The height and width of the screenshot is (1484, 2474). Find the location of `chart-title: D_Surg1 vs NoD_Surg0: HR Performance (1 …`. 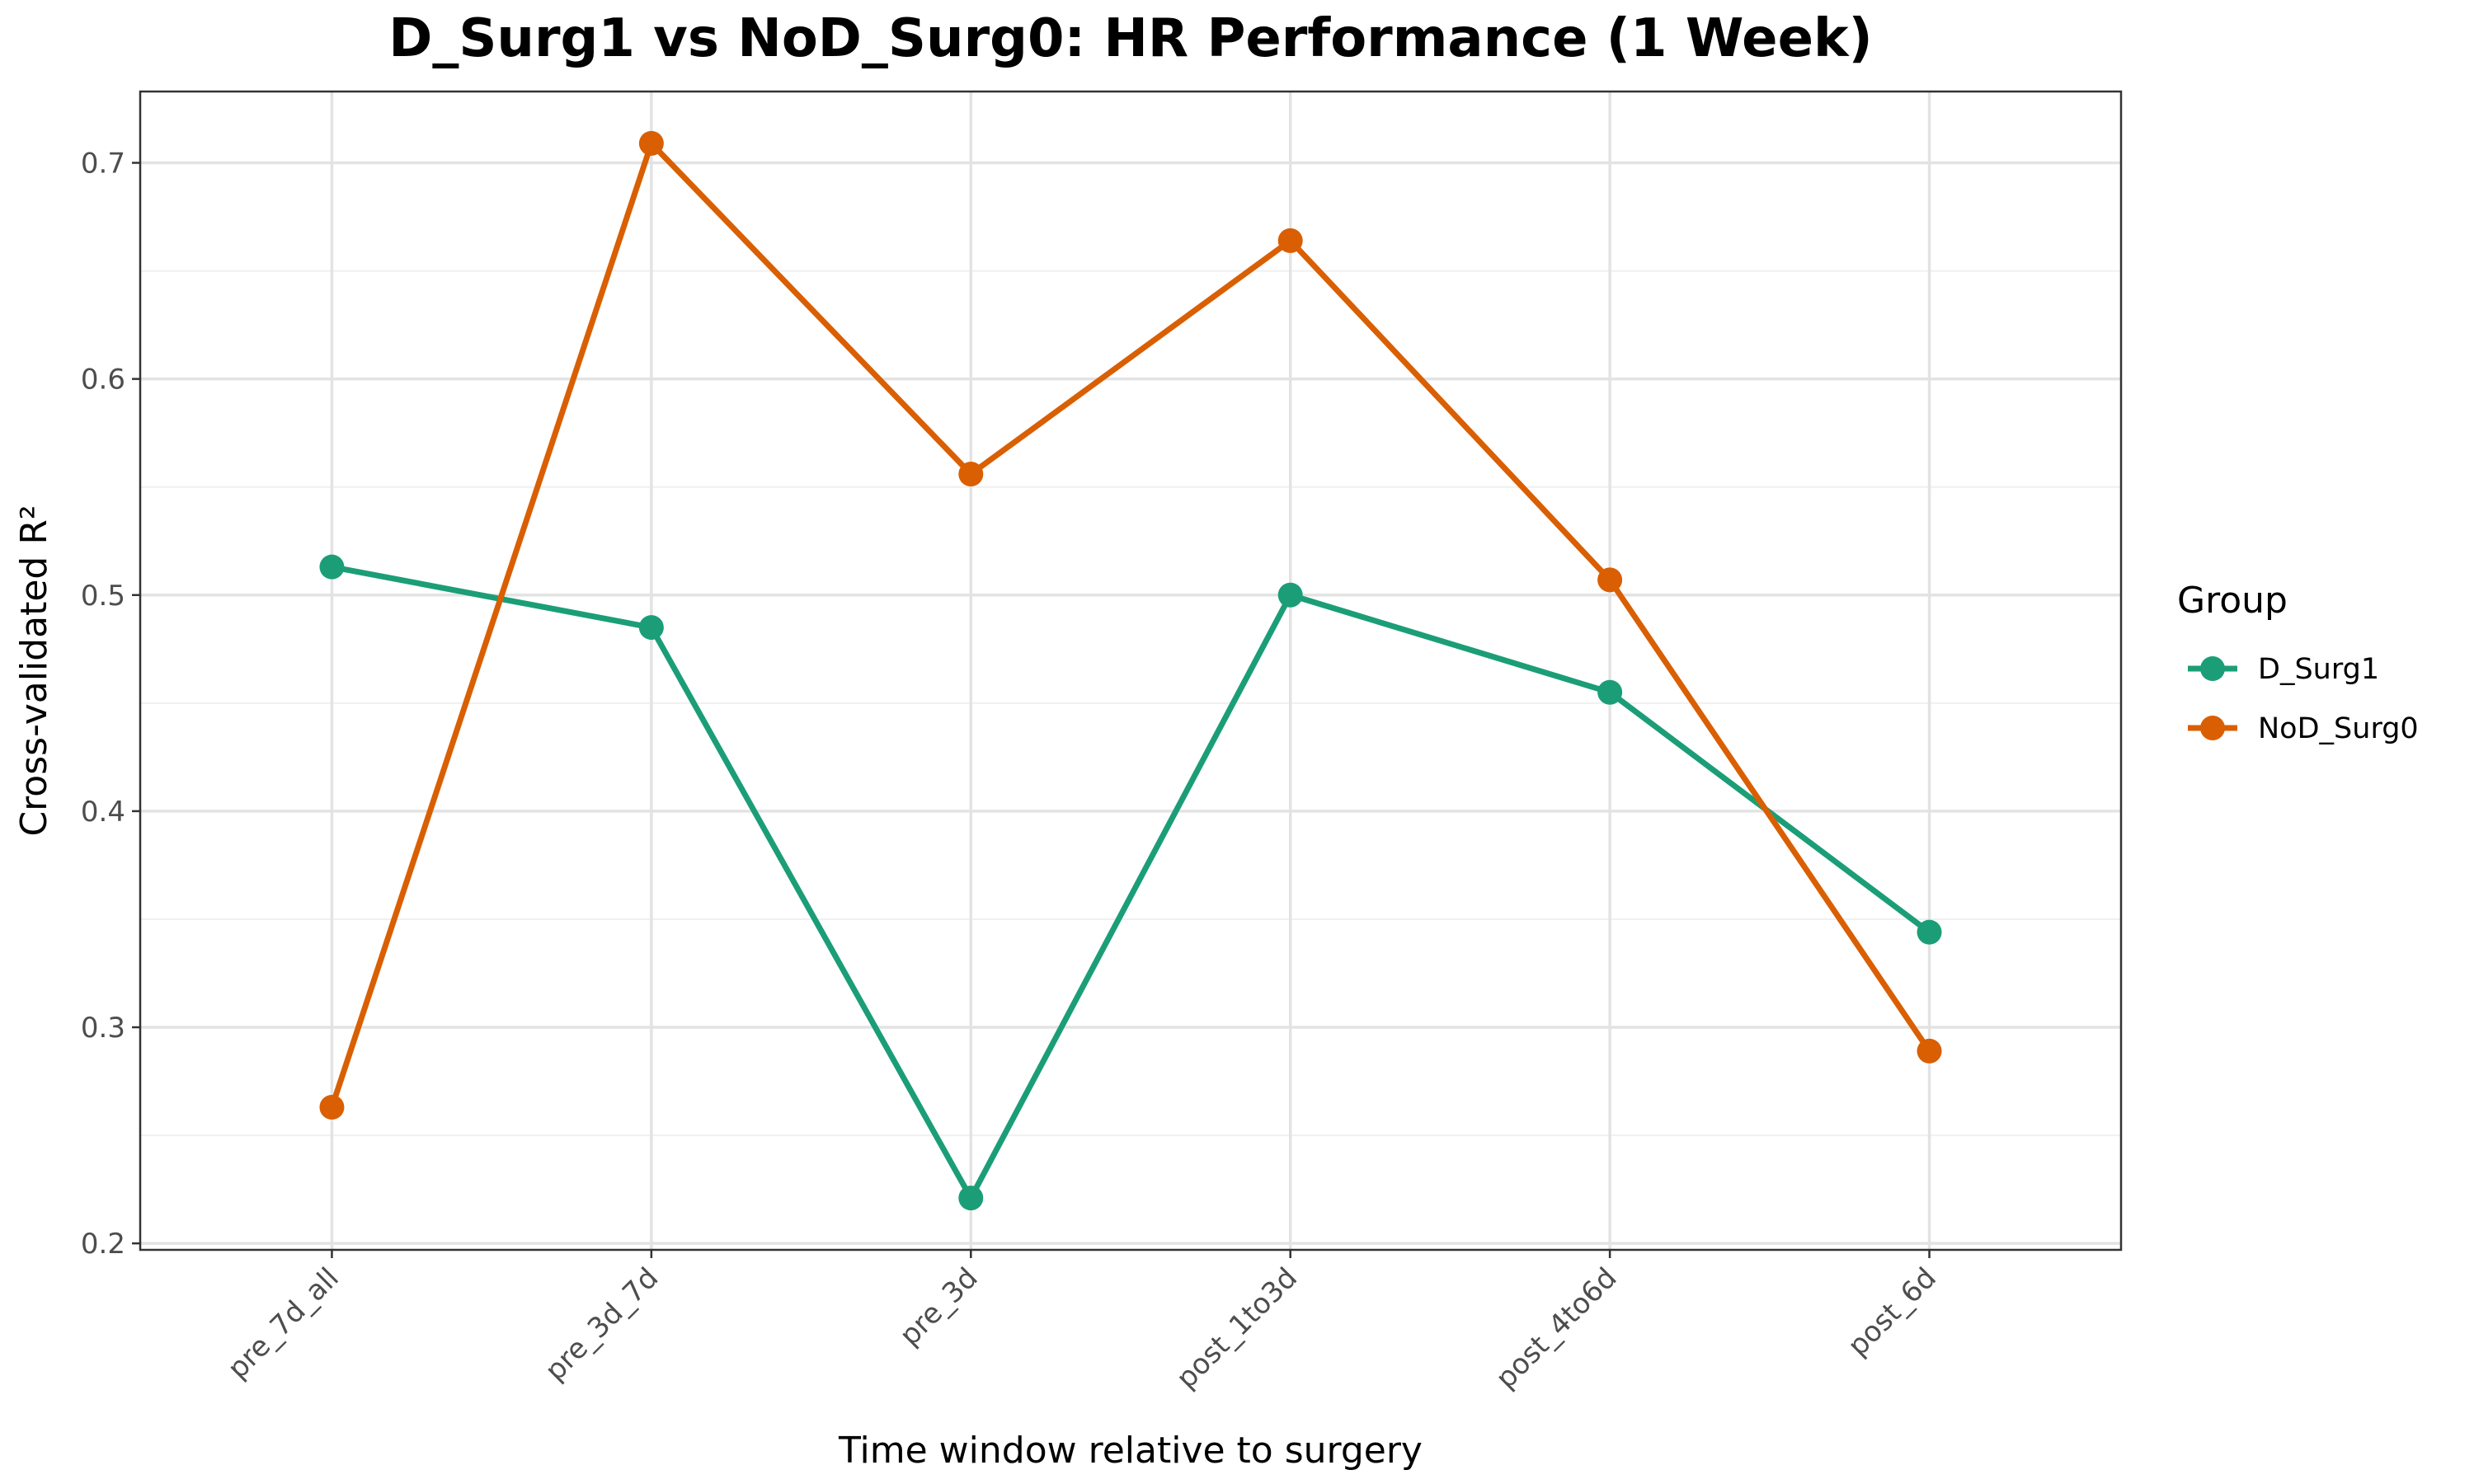

chart-title: D_Surg1 vs NoD_Surg0: HR Performance (1 … is located at coordinates (1130, 38).